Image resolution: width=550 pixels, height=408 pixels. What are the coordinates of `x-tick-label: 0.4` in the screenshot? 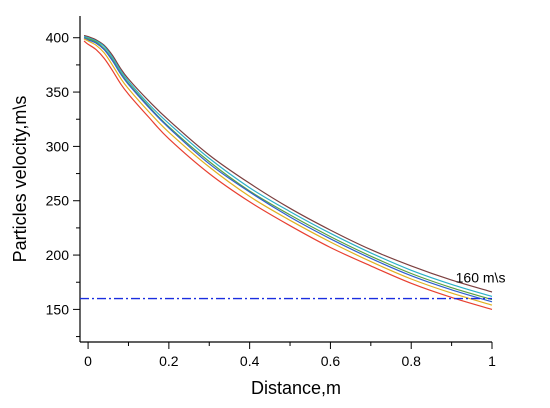 It's located at (250, 361).